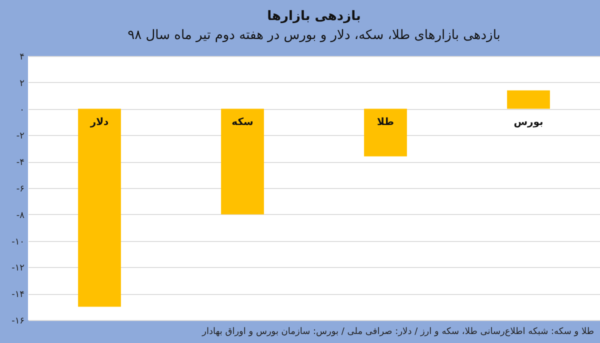  I want to click on x-tick-label: بورس, so click(529, 122).